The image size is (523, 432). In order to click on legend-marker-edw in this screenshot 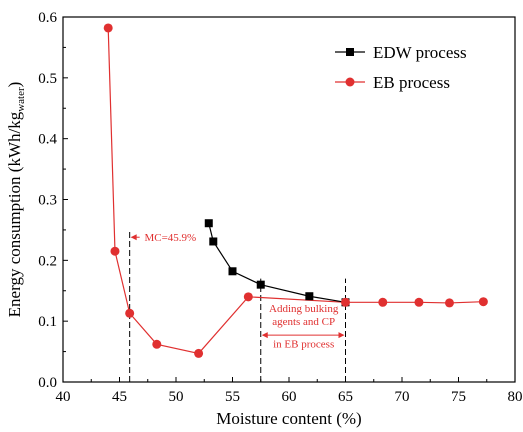, I will do `click(350, 52)`.